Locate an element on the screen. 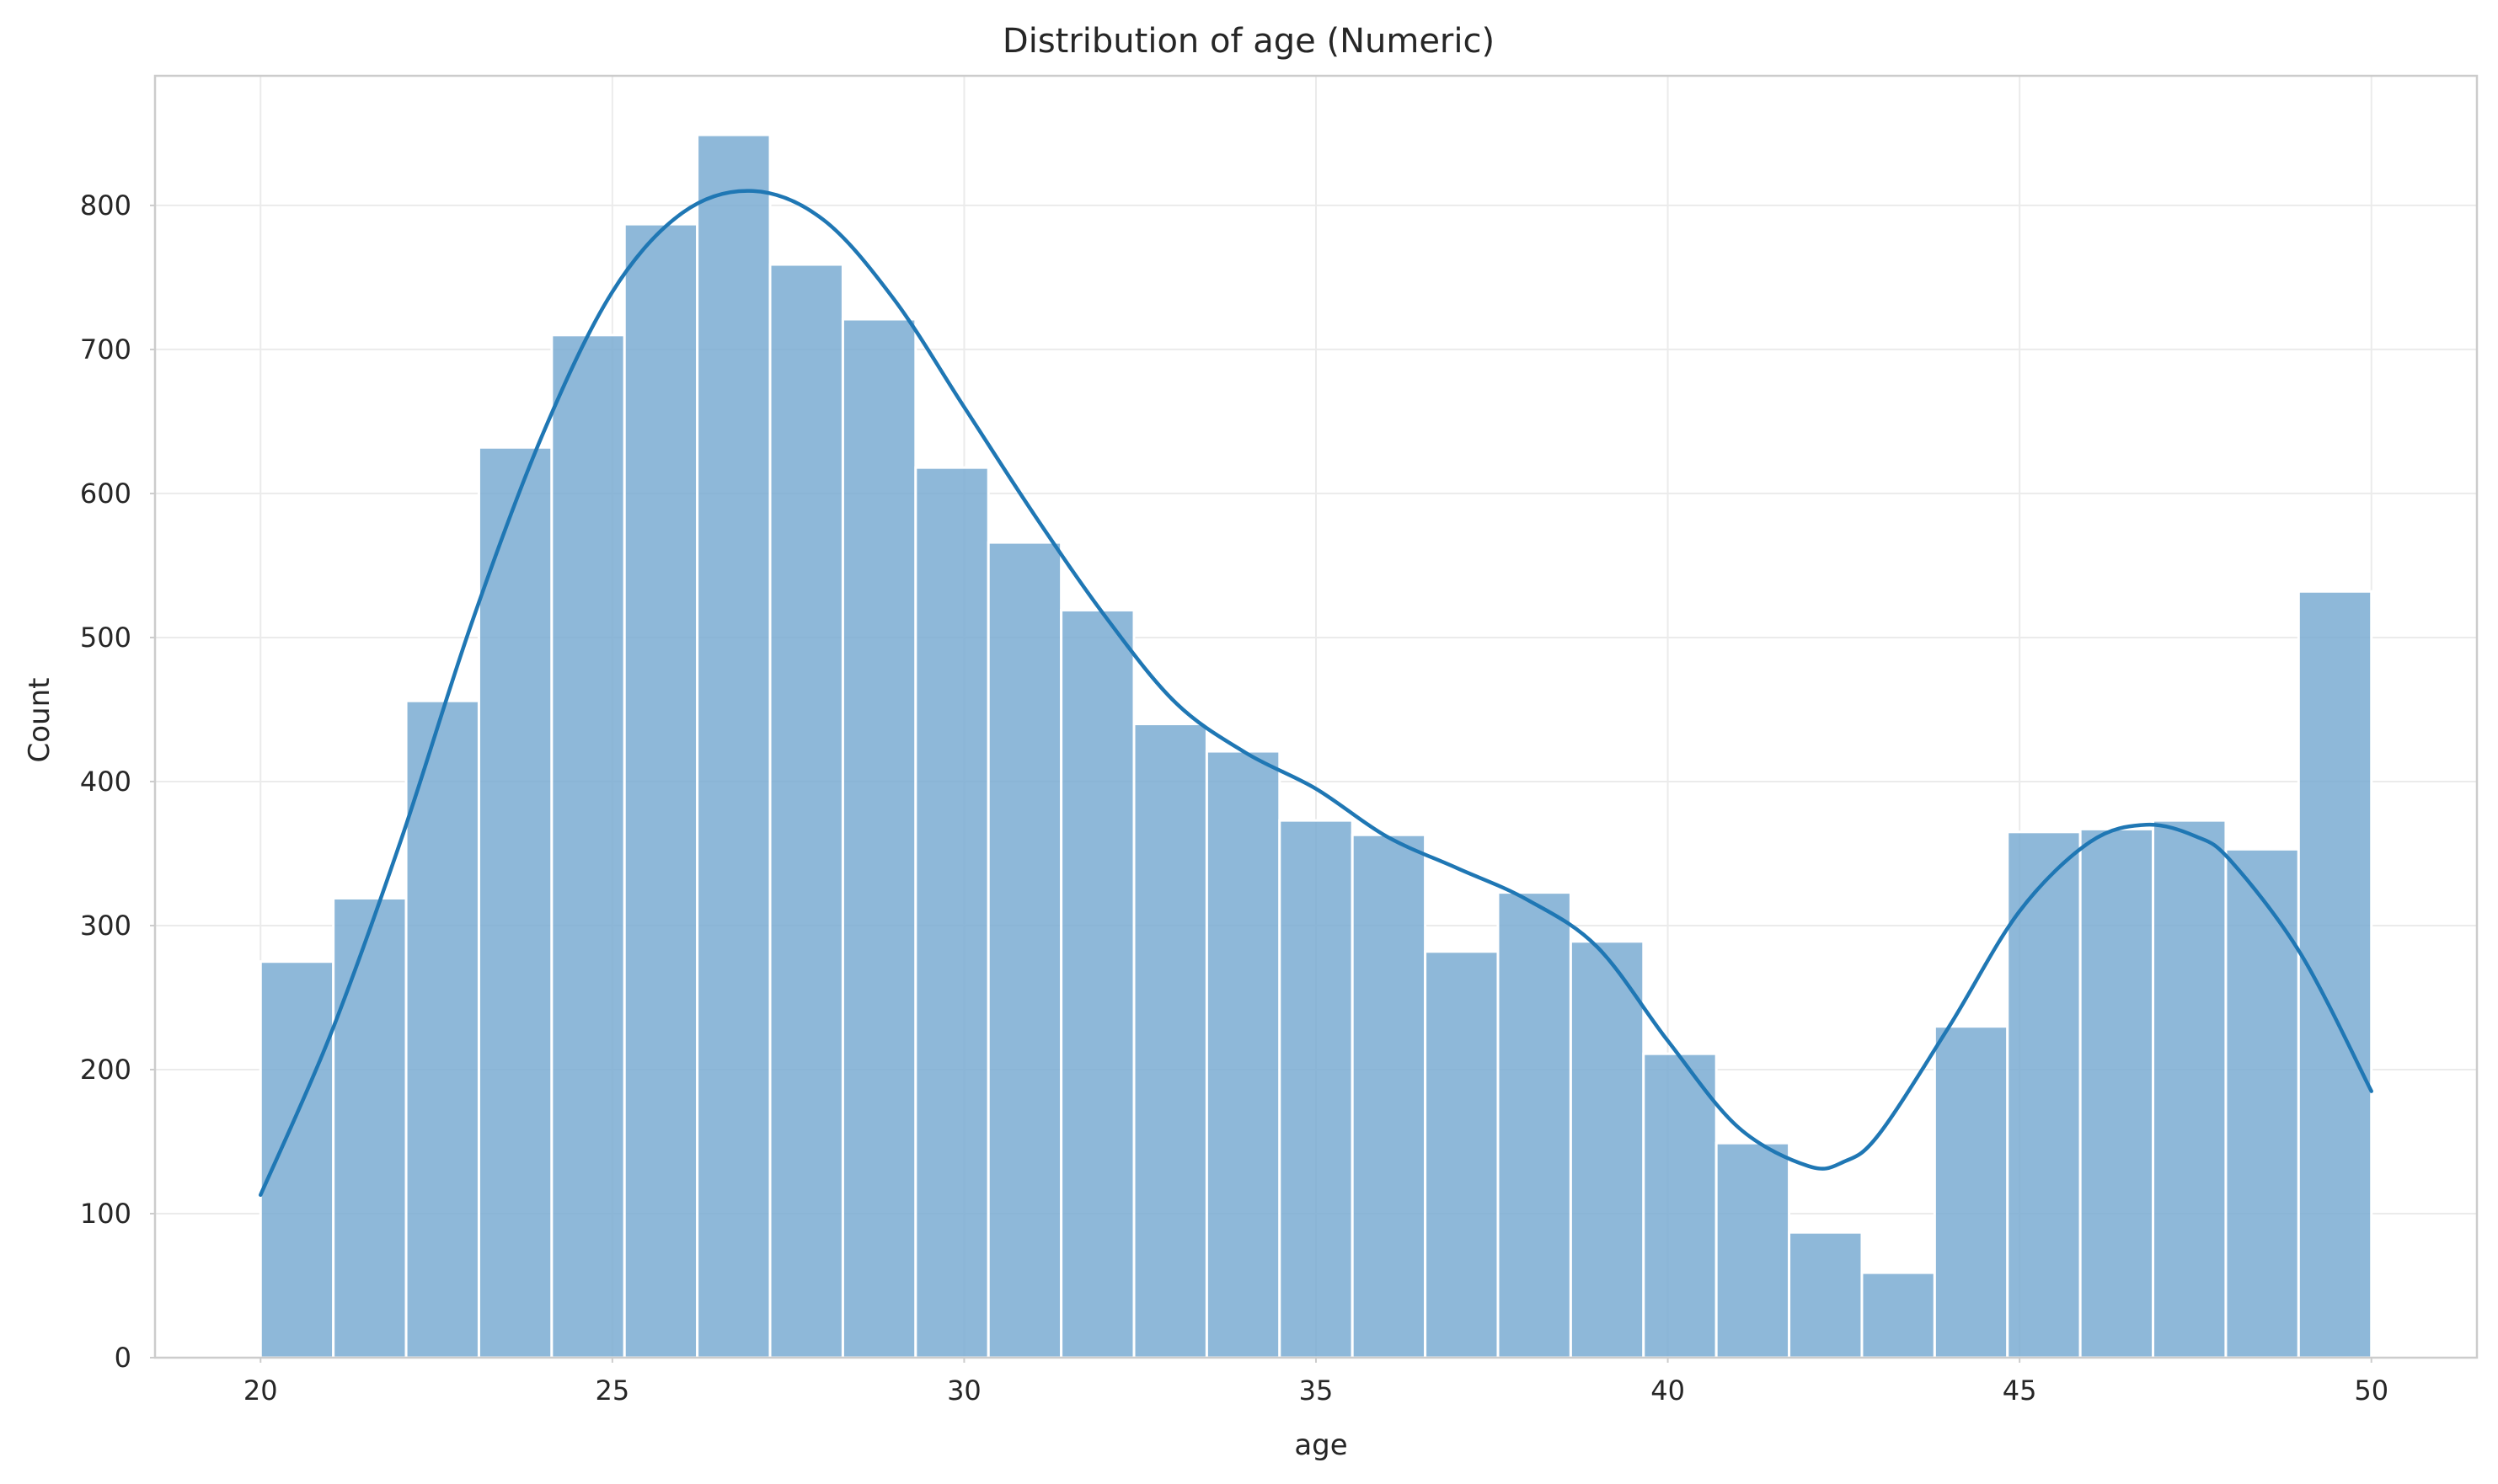  x-axis-label: age is located at coordinates (1320, 1445).